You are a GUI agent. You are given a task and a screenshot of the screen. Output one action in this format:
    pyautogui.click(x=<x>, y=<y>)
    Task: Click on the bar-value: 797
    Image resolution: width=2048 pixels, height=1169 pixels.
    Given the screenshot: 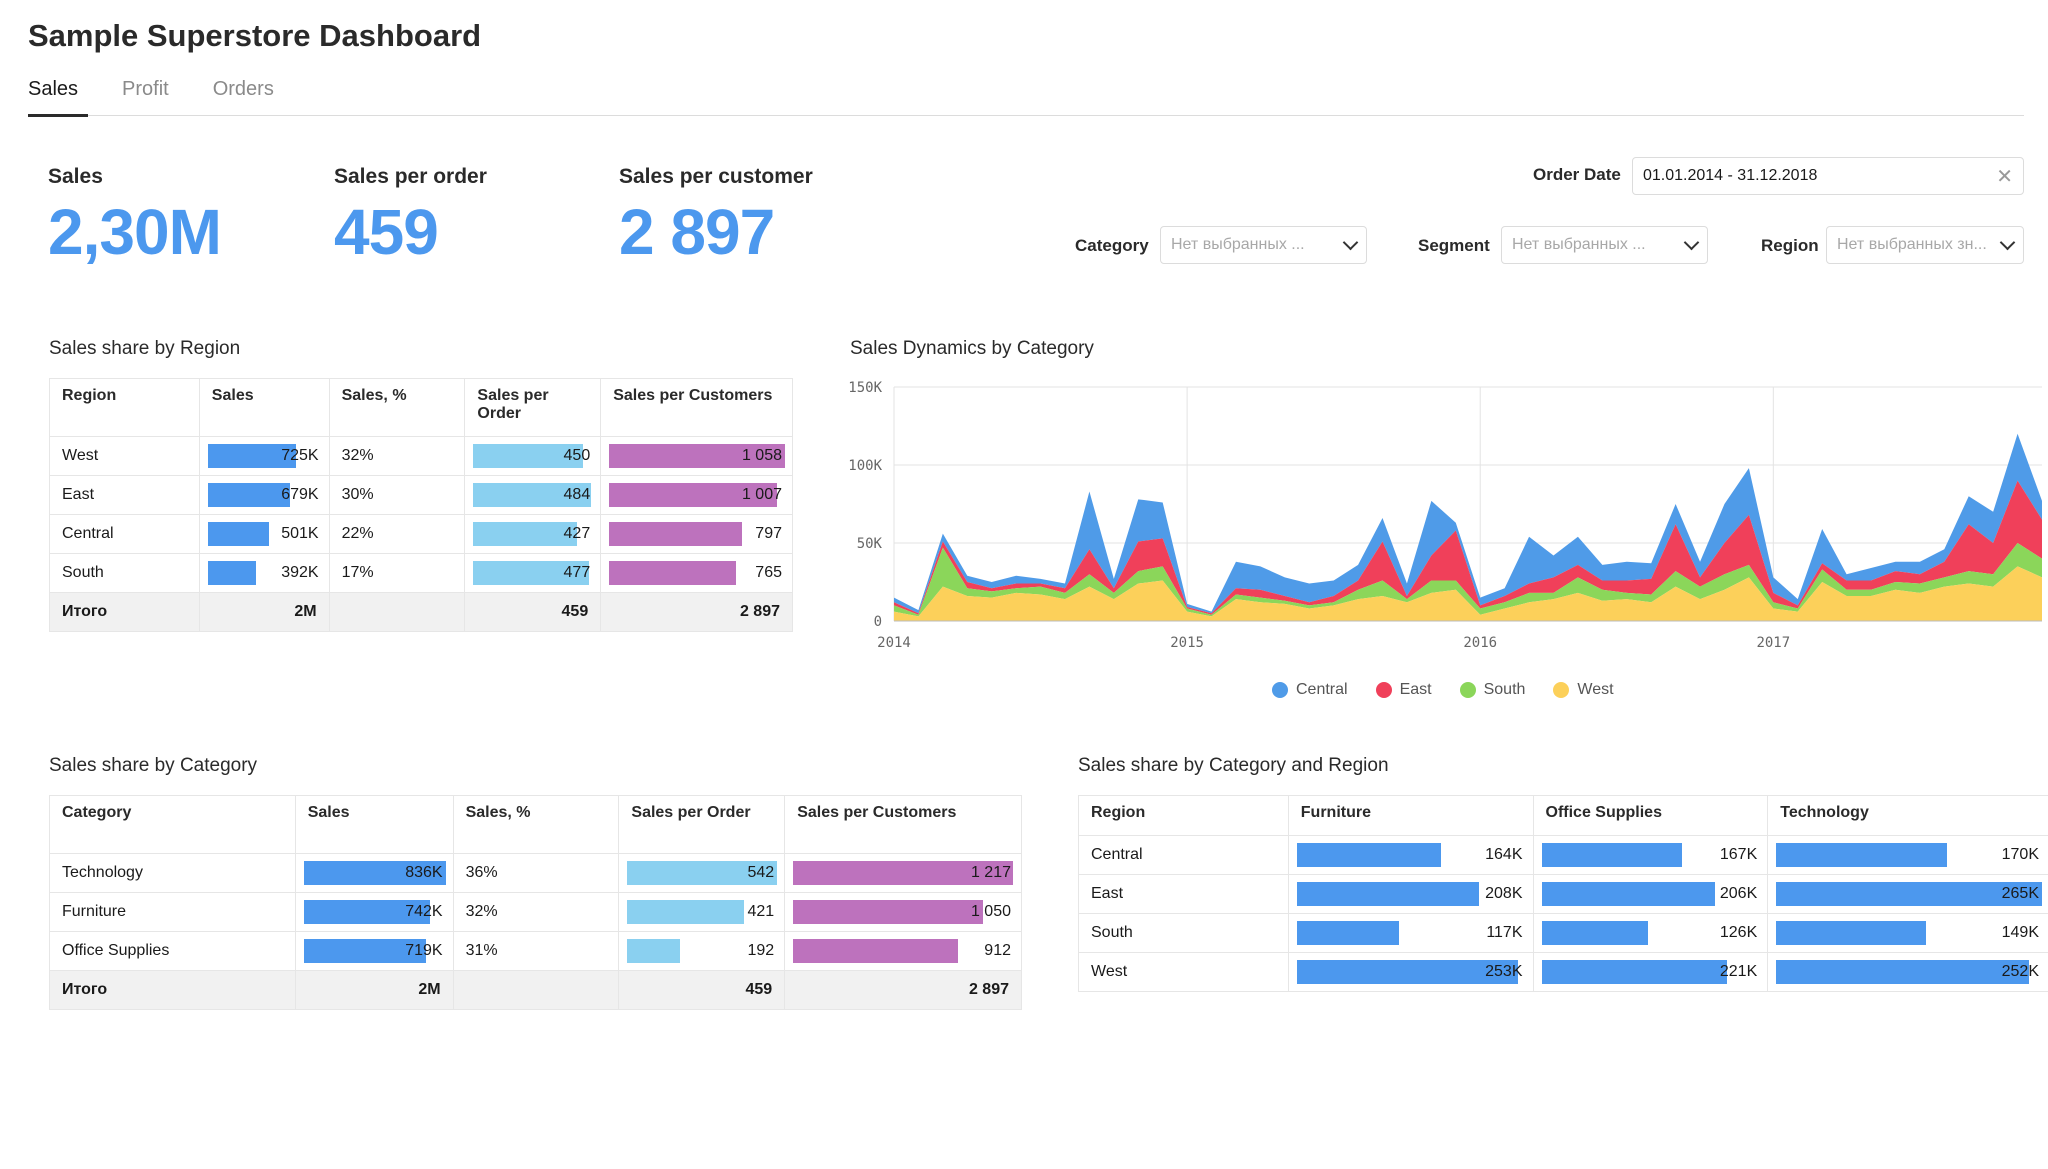 What is the action you would take?
    pyautogui.click(x=768, y=533)
    